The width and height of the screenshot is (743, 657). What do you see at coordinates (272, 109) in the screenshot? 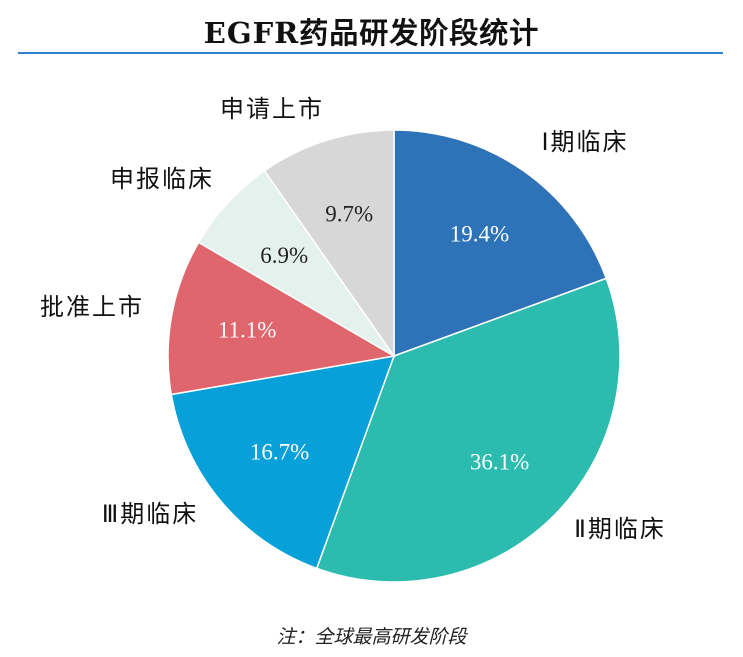
I see `pie-category-label-6: 申请上市` at bounding box center [272, 109].